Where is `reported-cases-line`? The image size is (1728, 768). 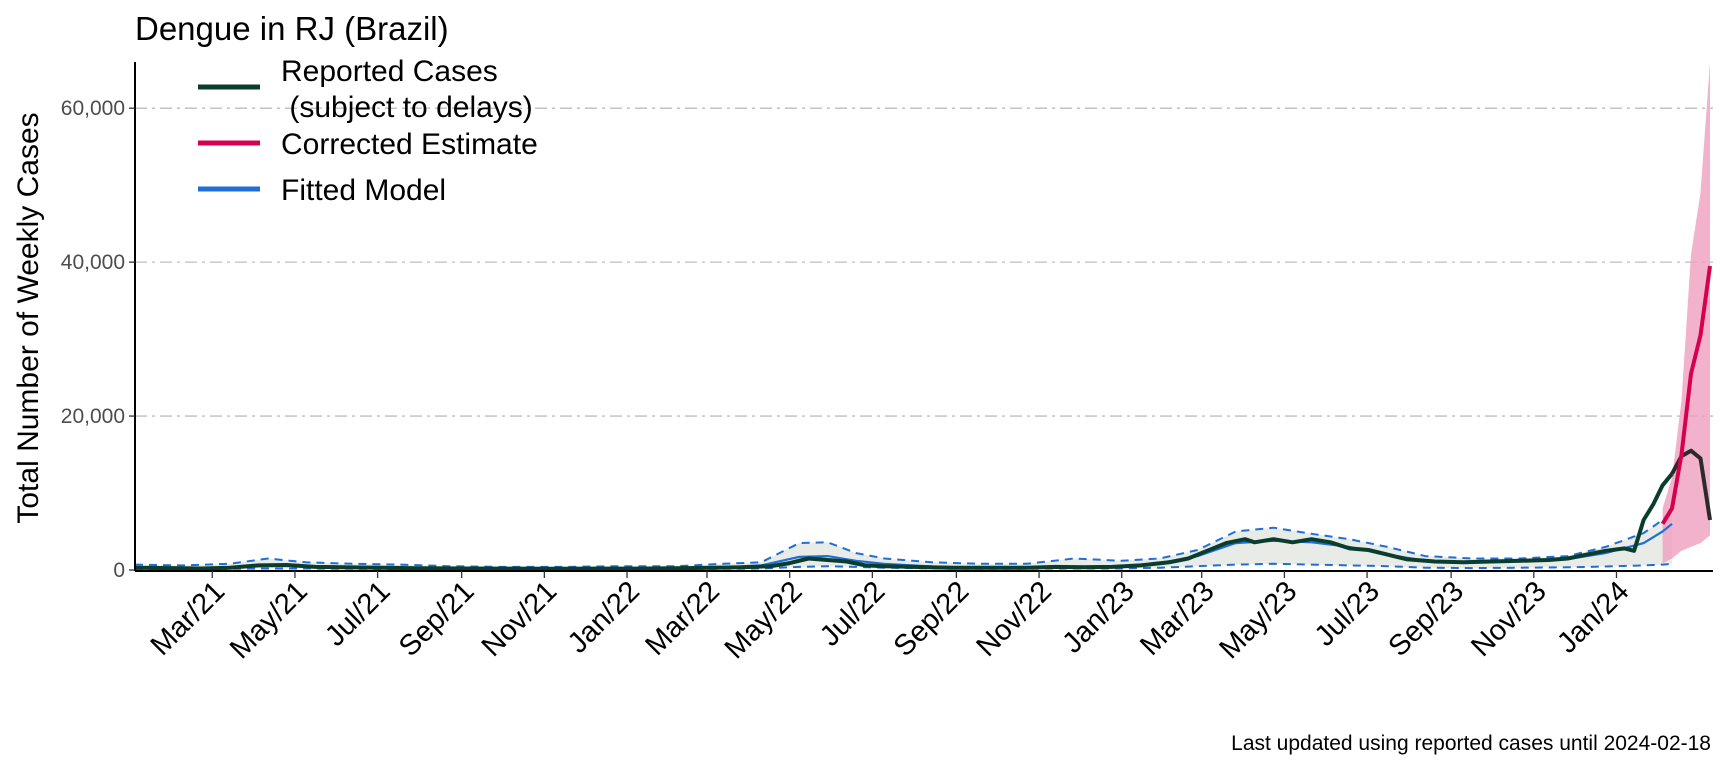 reported-cases-line is located at coordinates (904, 521).